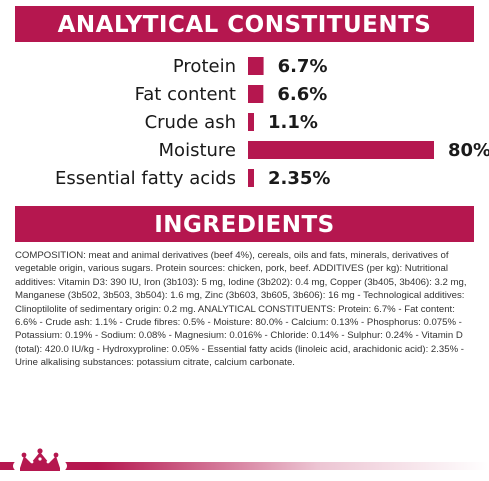  I want to click on ingredients-title: INGREDIENTS, so click(244, 225).